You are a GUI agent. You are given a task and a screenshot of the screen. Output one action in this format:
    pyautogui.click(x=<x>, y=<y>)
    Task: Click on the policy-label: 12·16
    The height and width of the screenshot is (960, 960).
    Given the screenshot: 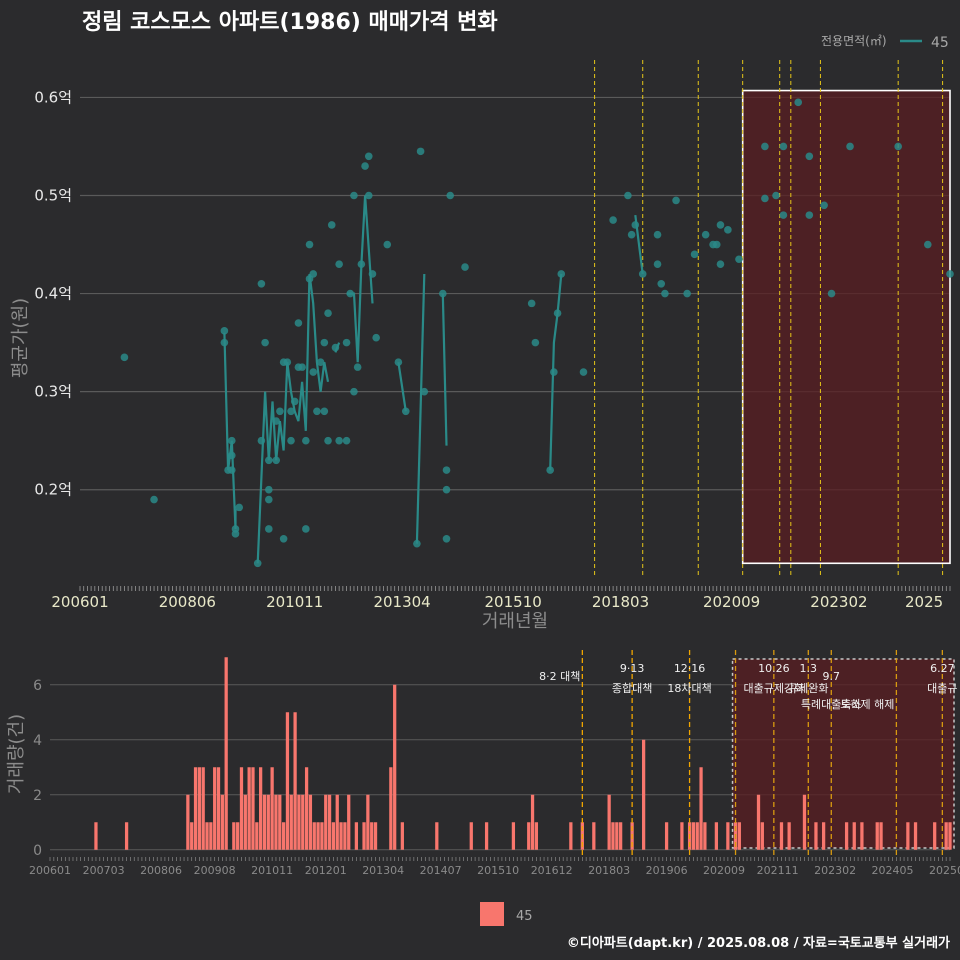 What is the action you would take?
    pyautogui.click(x=690, y=668)
    